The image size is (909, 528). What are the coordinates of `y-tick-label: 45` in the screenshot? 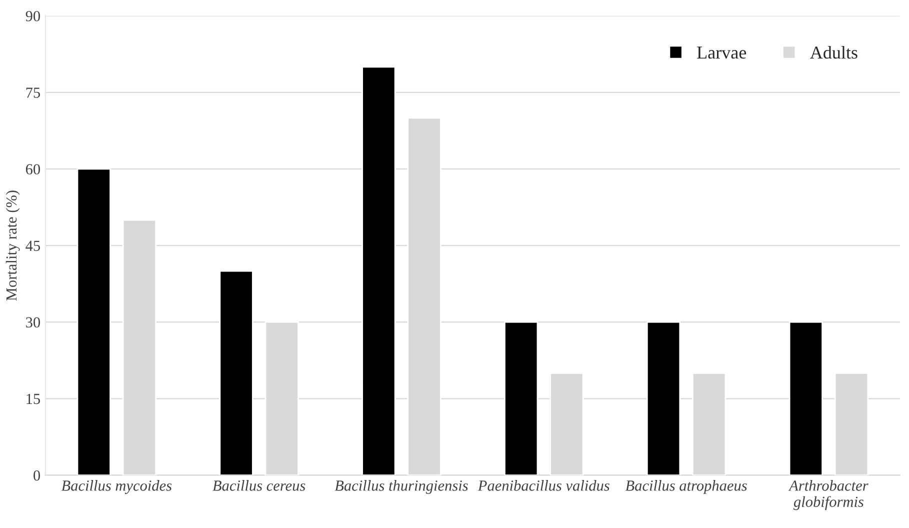 It's located at (33, 245).